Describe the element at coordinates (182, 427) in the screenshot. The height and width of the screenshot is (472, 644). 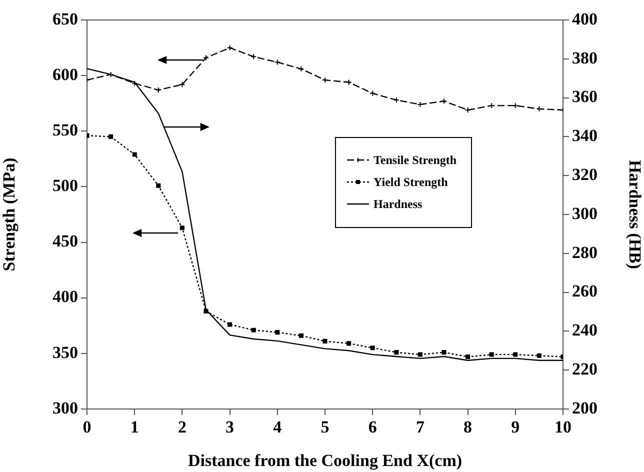
I see `x-tick-label: 2` at that location.